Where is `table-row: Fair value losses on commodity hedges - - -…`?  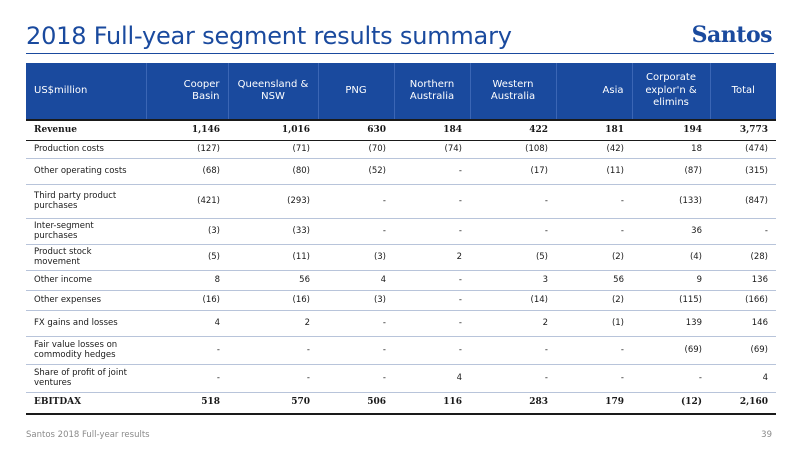 table-row: Fair value losses on commodity hedges - - -… is located at coordinates (401, 350).